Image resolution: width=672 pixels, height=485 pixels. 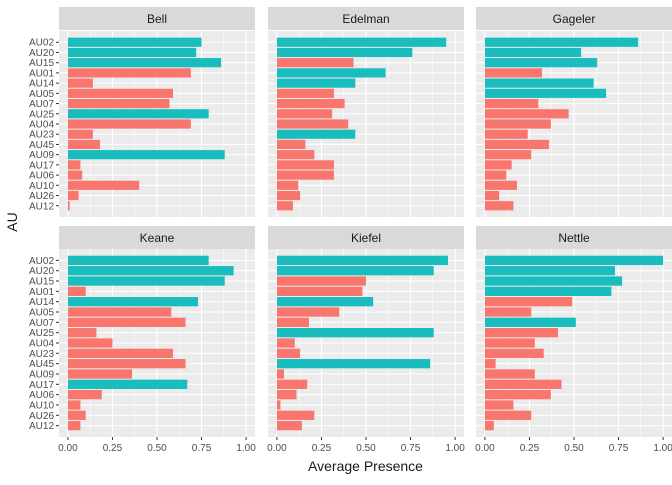 What do you see at coordinates (41, 426) in the screenshot?
I see `y-tick-label: AU12` at bounding box center [41, 426].